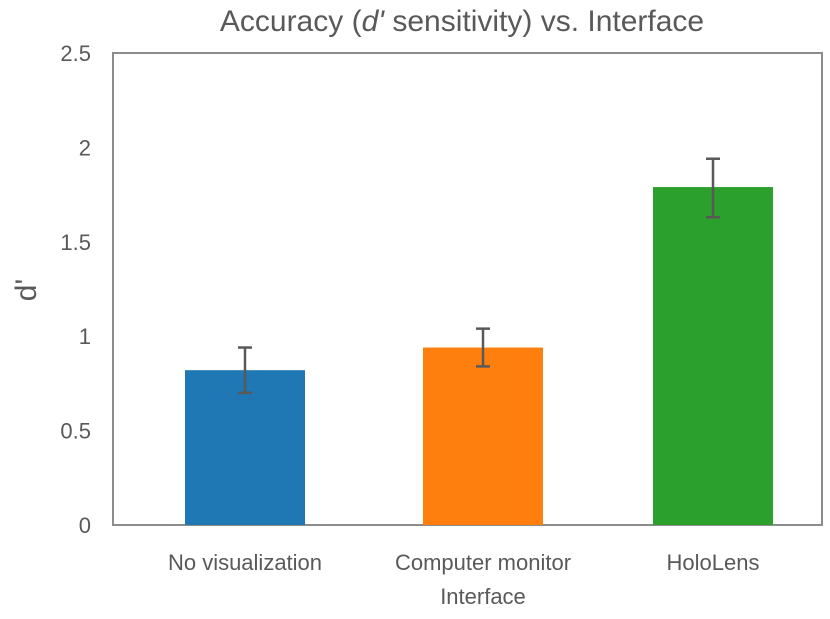 This screenshot has height=619, width=830. I want to click on y-tick-label: 2, so click(85, 147).